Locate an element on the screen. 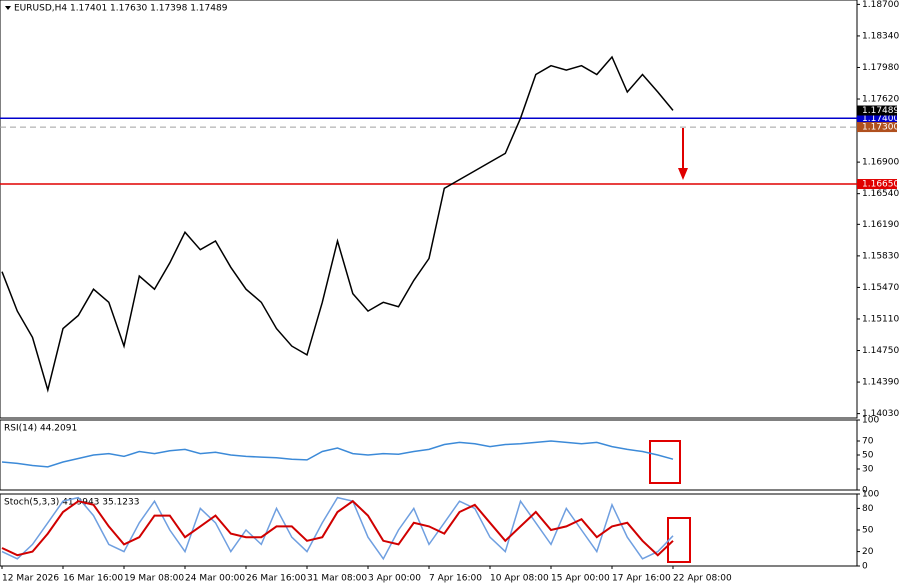  x-tick-label: 31 Mar 08:00 is located at coordinates (337, 579).